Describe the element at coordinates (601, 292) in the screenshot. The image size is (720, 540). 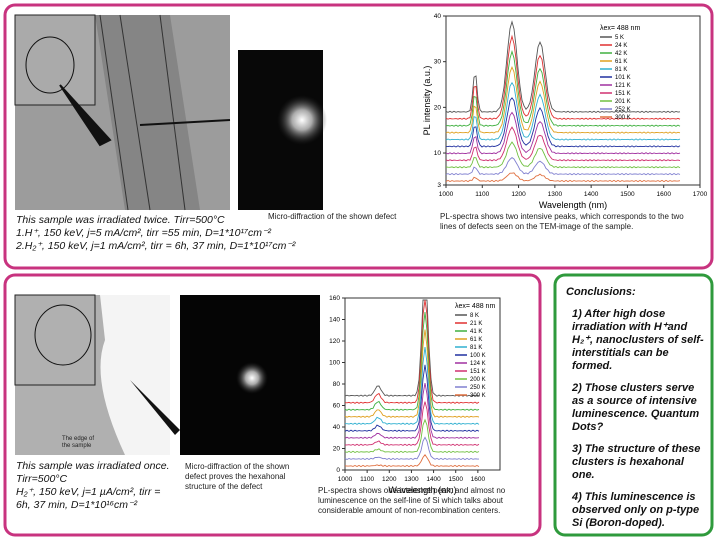
I see `conclusions-title: Conclusions:` at that location.